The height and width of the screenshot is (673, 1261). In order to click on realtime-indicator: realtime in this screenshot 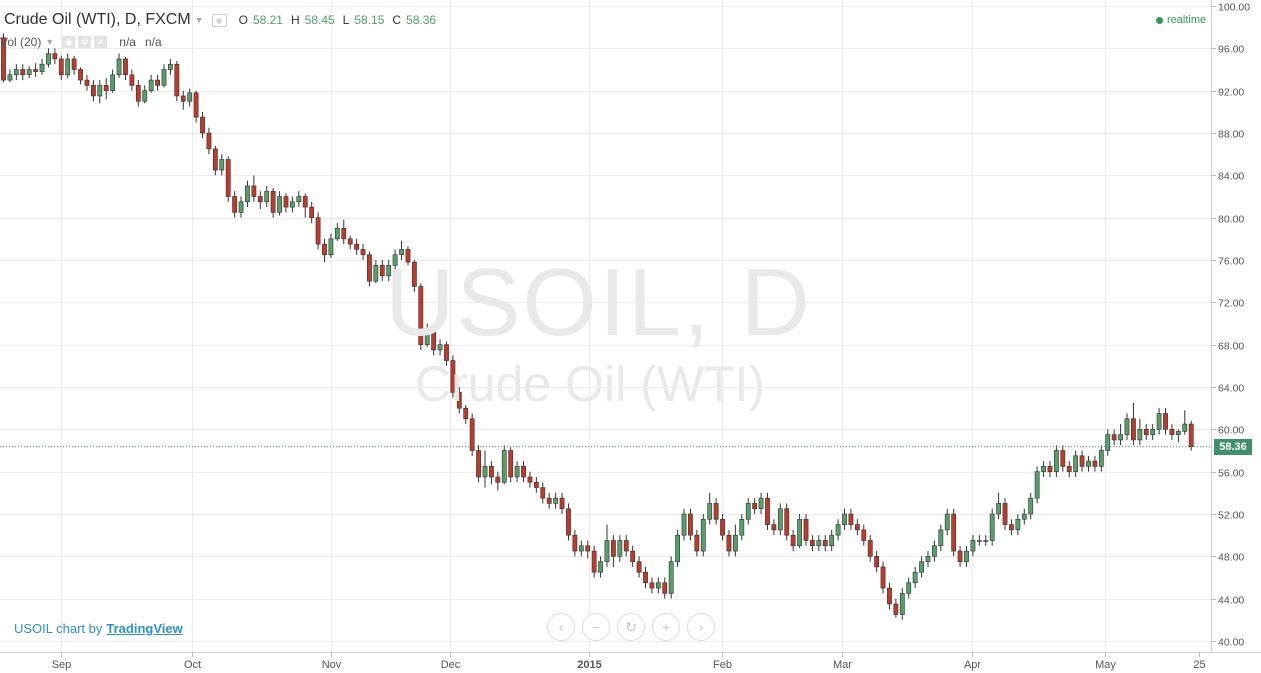, I will do `click(1181, 20)`.